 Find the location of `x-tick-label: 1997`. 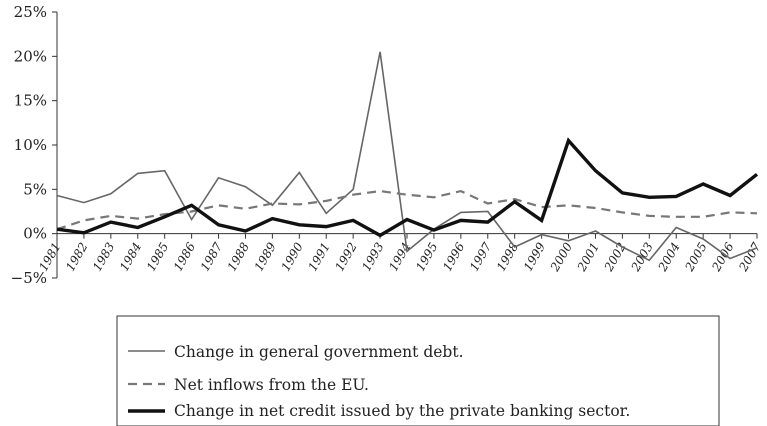

x-tick-label: 1997 is located at coordinates (481, 257).